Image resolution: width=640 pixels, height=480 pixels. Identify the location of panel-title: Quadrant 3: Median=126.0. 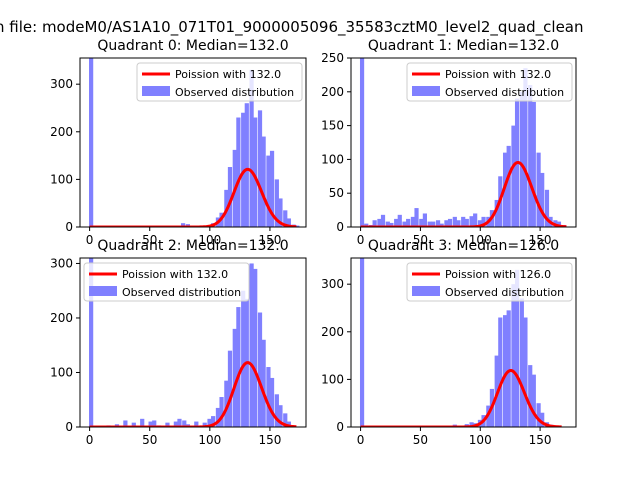
(463, 246).